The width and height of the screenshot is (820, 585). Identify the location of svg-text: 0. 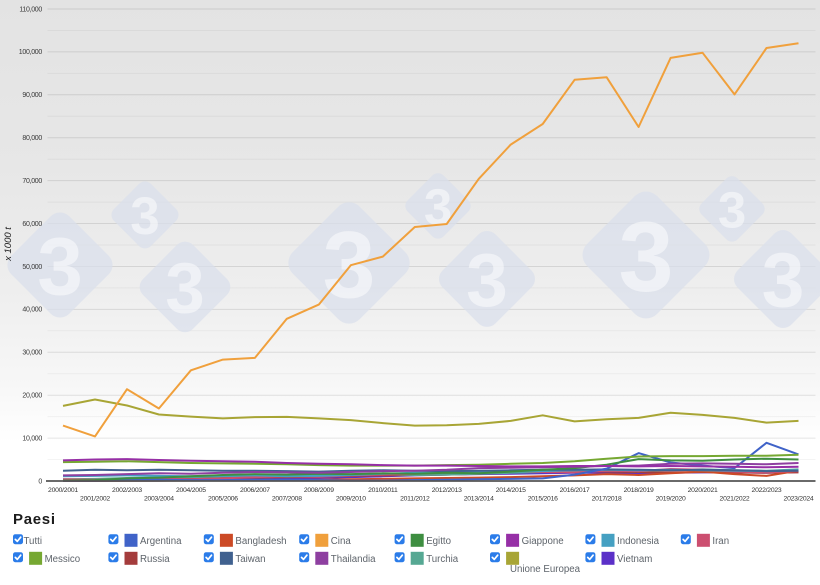
(40, 481).